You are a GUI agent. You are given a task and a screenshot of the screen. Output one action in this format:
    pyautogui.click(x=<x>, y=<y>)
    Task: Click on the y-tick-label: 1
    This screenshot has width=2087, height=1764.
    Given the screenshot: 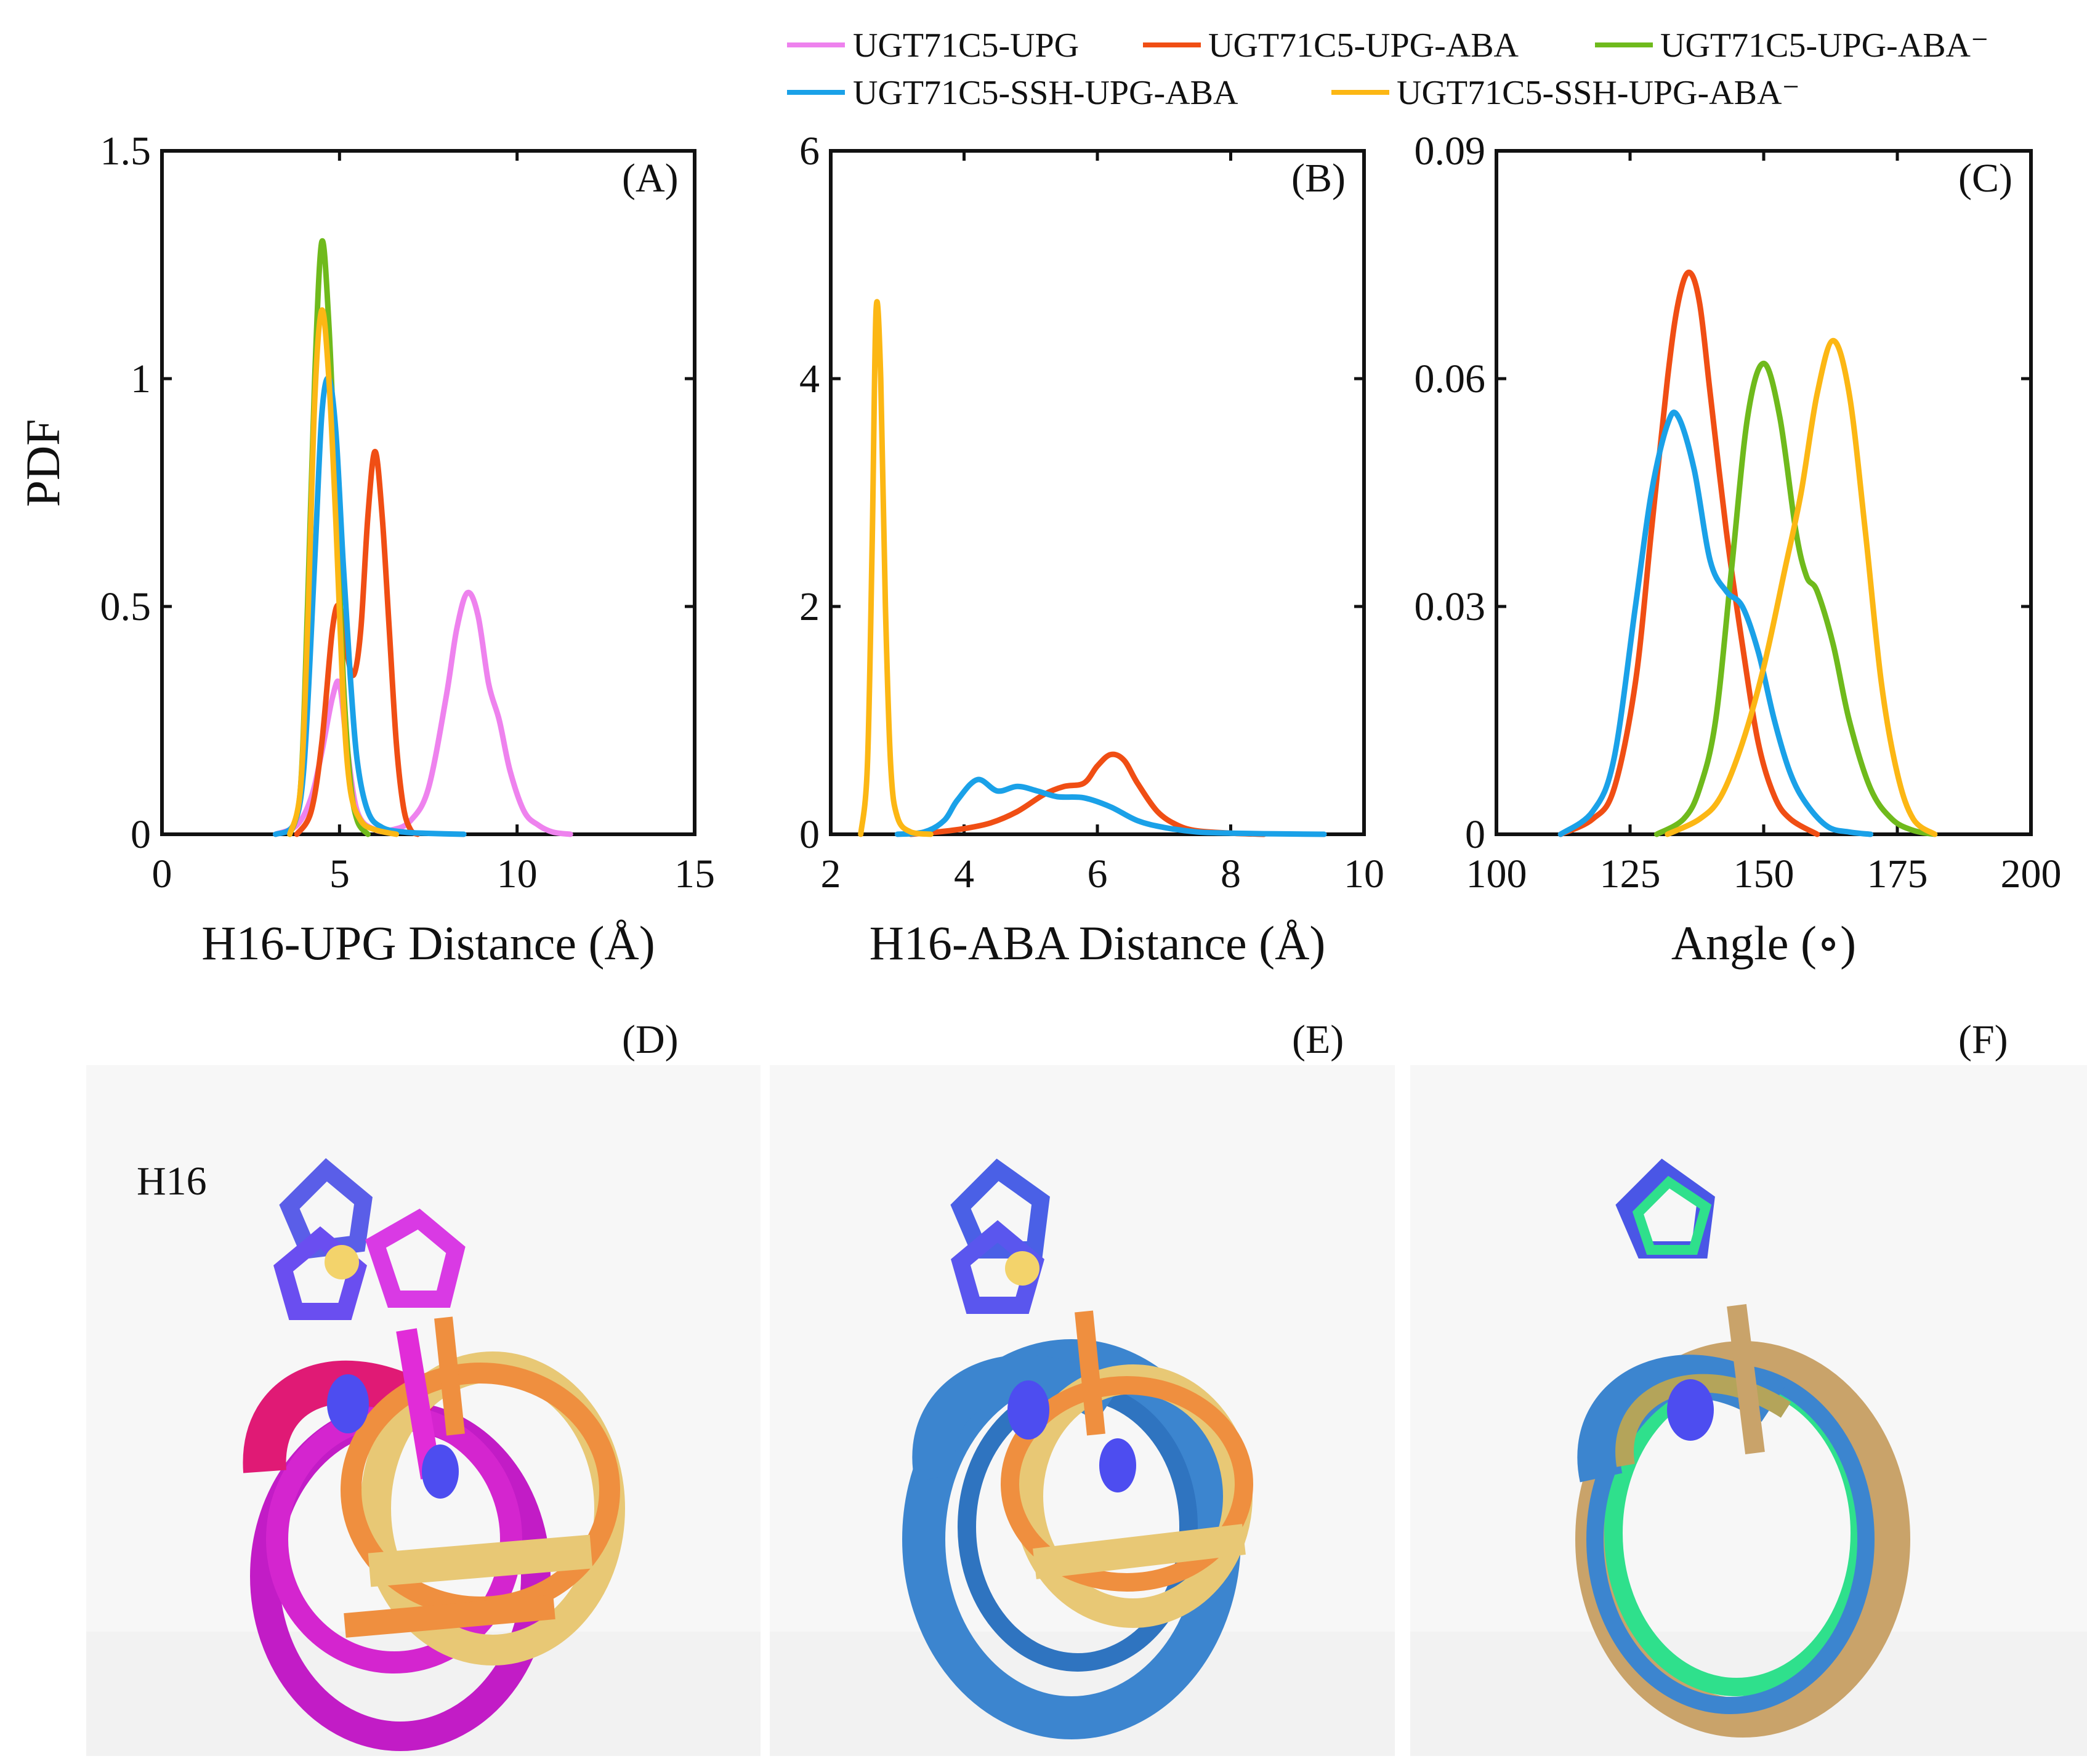 What is the action you would take?
    pyautogui.click(x=141, y=378)
    